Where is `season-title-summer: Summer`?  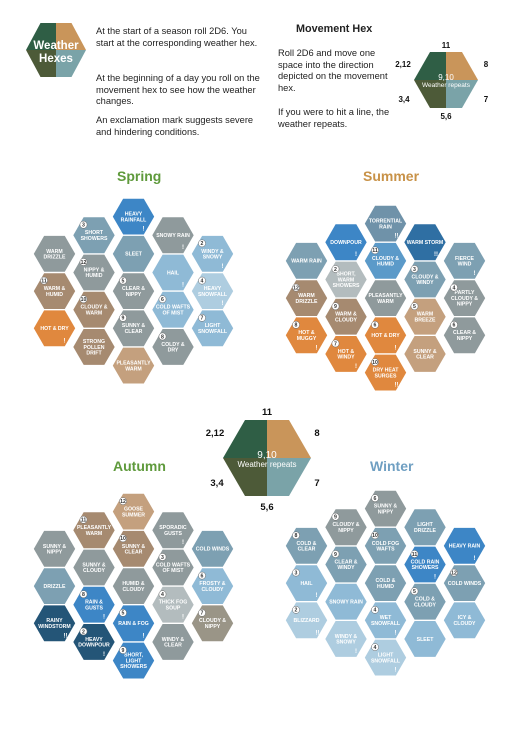 season-title-summer: Summer is located at coordinates (391, 176).